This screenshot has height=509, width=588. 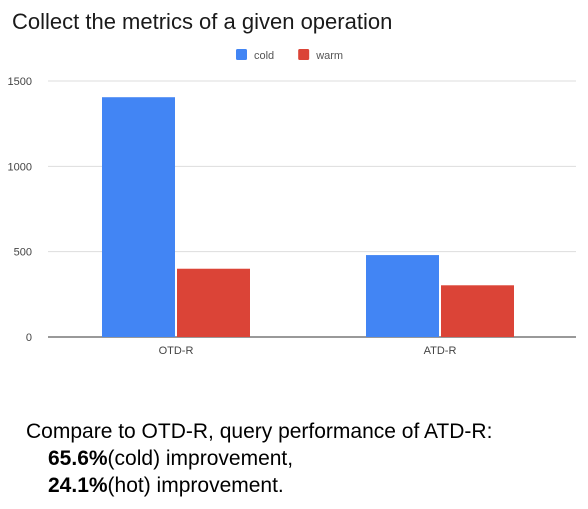 I want to click on y-tick-label: 1500, so click(x=20, y=82).